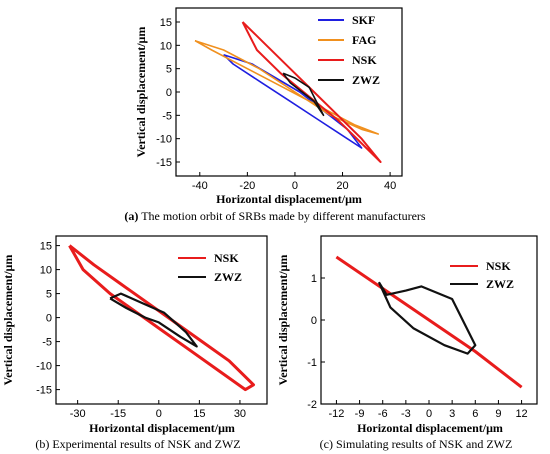 The width and height of the screenshot is (550, 454). Describe the element at coordinates (167, 116) in the screenshot. I see `y-tick-label-a-4: -5` at that location.